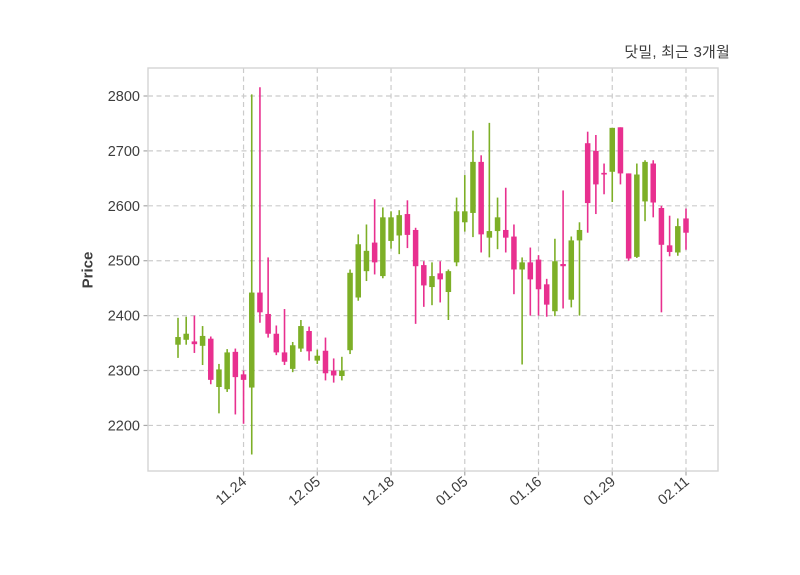  I want to click on y-tick-label: 2800, so click(124, 97).